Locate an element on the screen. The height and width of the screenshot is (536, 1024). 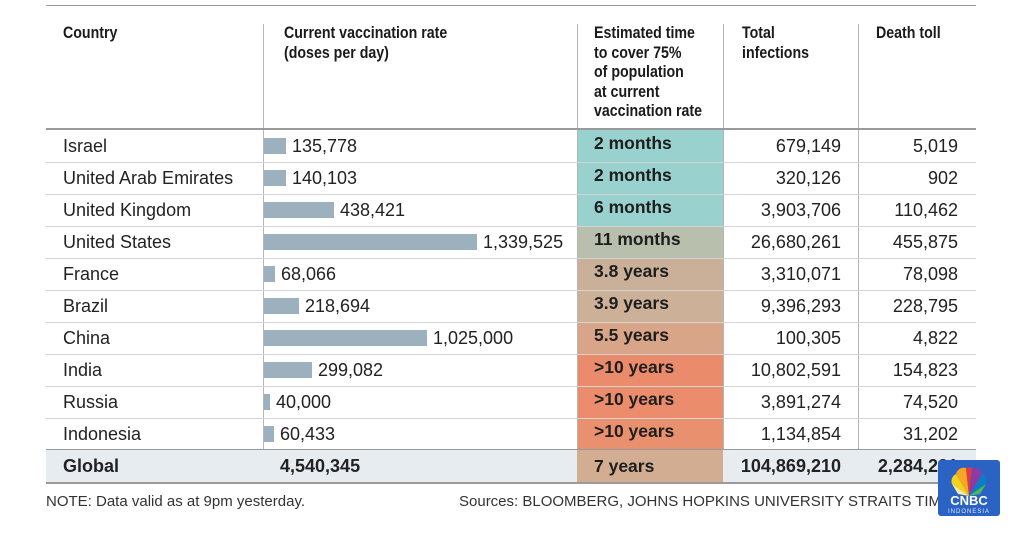
country-name: United Kingdom is located at coordinates (127, 210).